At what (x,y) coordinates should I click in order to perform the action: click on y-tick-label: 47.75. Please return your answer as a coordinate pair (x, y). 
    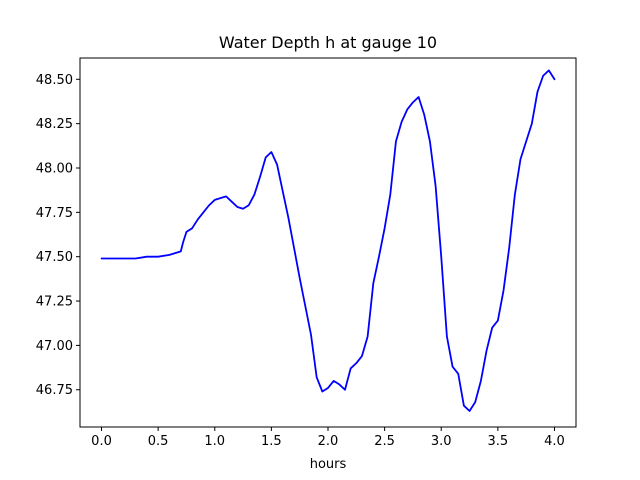
    Looking at the image, I should click on (54, 213).